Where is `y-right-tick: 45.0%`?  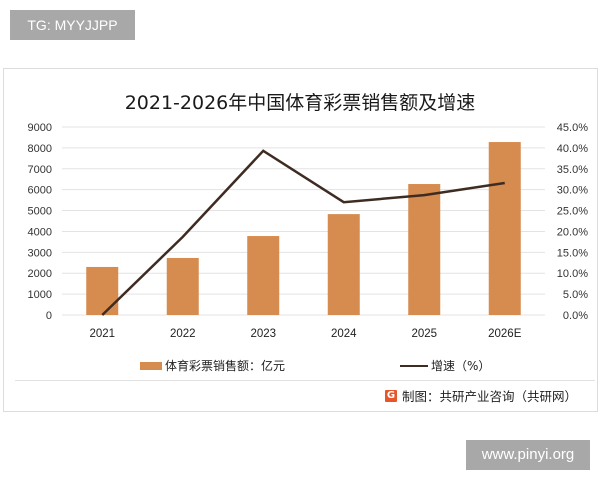 y-right-tick: 45.0% is located at coordinates (572, 128).